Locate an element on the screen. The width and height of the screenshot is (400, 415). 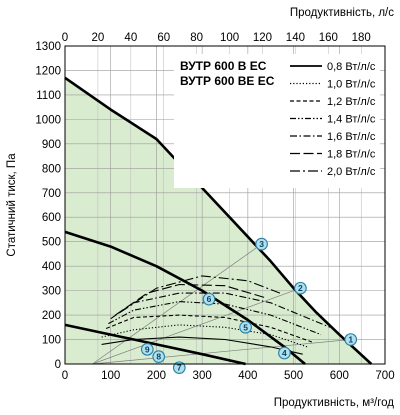
operating-point-label: 1 is located at coordinates (350, 340).